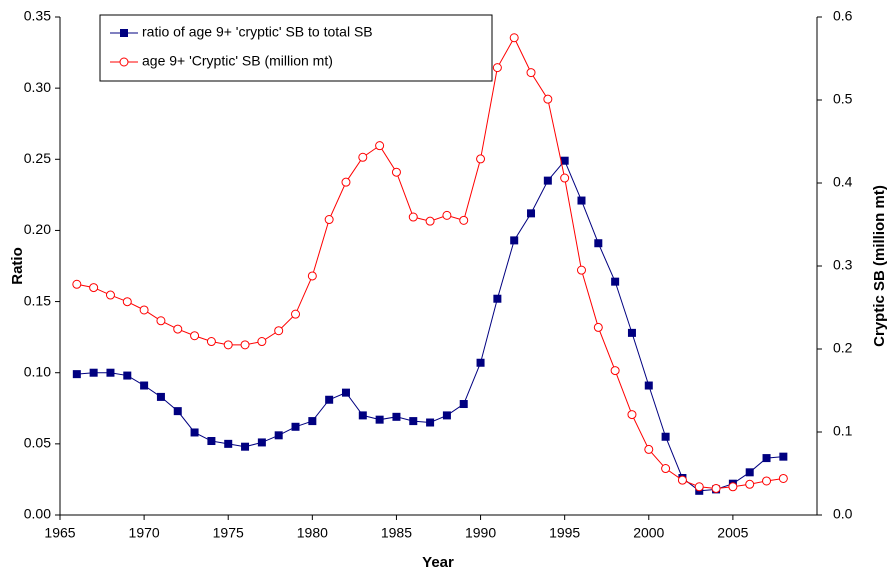 The height and width of the screenshot is (575, 893). What do you see at coordinates (37, 514) in the screenshot?
I see `y-tick-label: 0.00` at bounding box center [37, 514].